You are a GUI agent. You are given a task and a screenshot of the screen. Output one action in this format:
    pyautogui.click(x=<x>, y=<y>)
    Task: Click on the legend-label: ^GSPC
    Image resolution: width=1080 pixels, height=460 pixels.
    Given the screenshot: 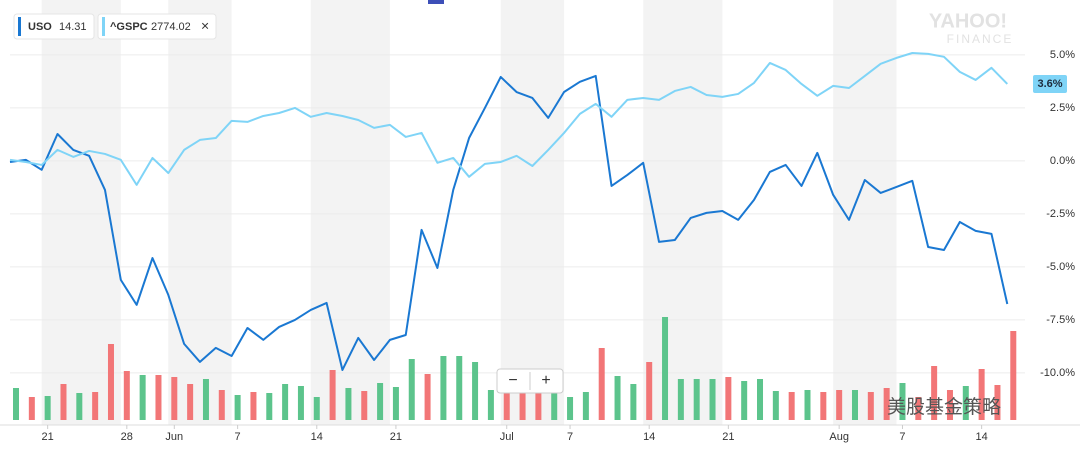 What is the action you would take?
    pyautogui.click(x=129, y=27)
    